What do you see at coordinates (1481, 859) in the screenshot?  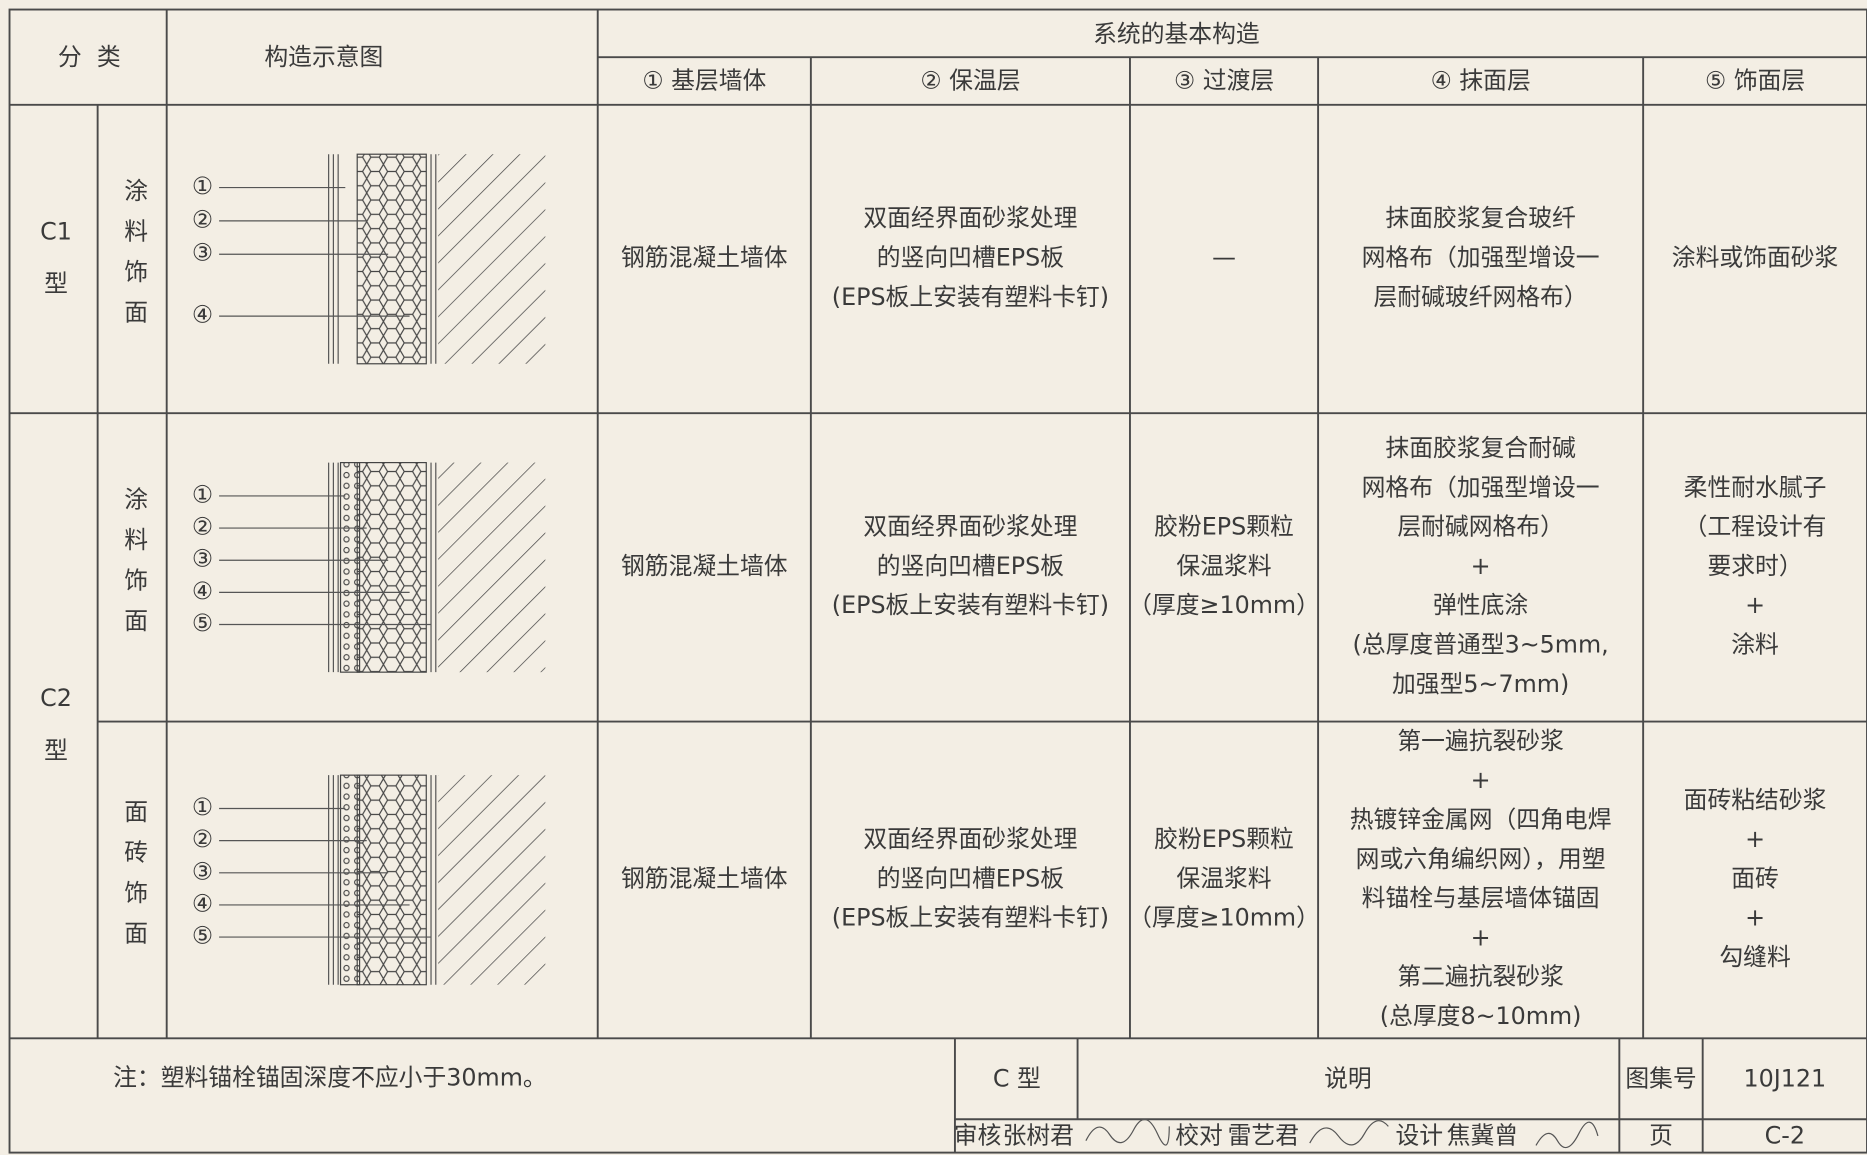 I see `cell-text: 网或六角编织网），用塑` at bounding box center [1481, 859].